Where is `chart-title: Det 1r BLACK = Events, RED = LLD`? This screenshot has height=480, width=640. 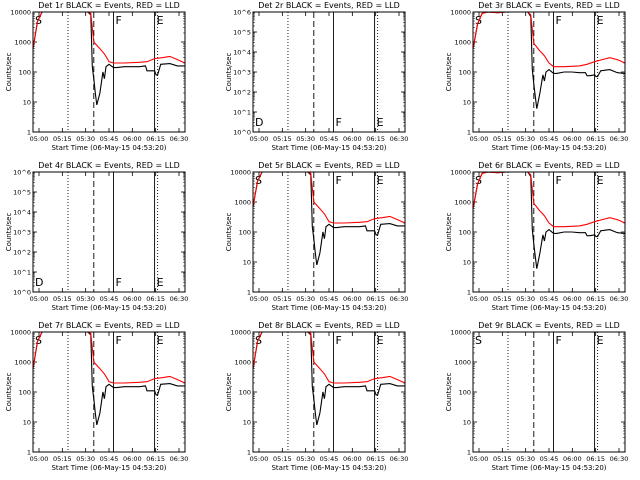
chart-title: Det 1r BLACK = Events, RED = LLD is located at coordinates (109, 5).